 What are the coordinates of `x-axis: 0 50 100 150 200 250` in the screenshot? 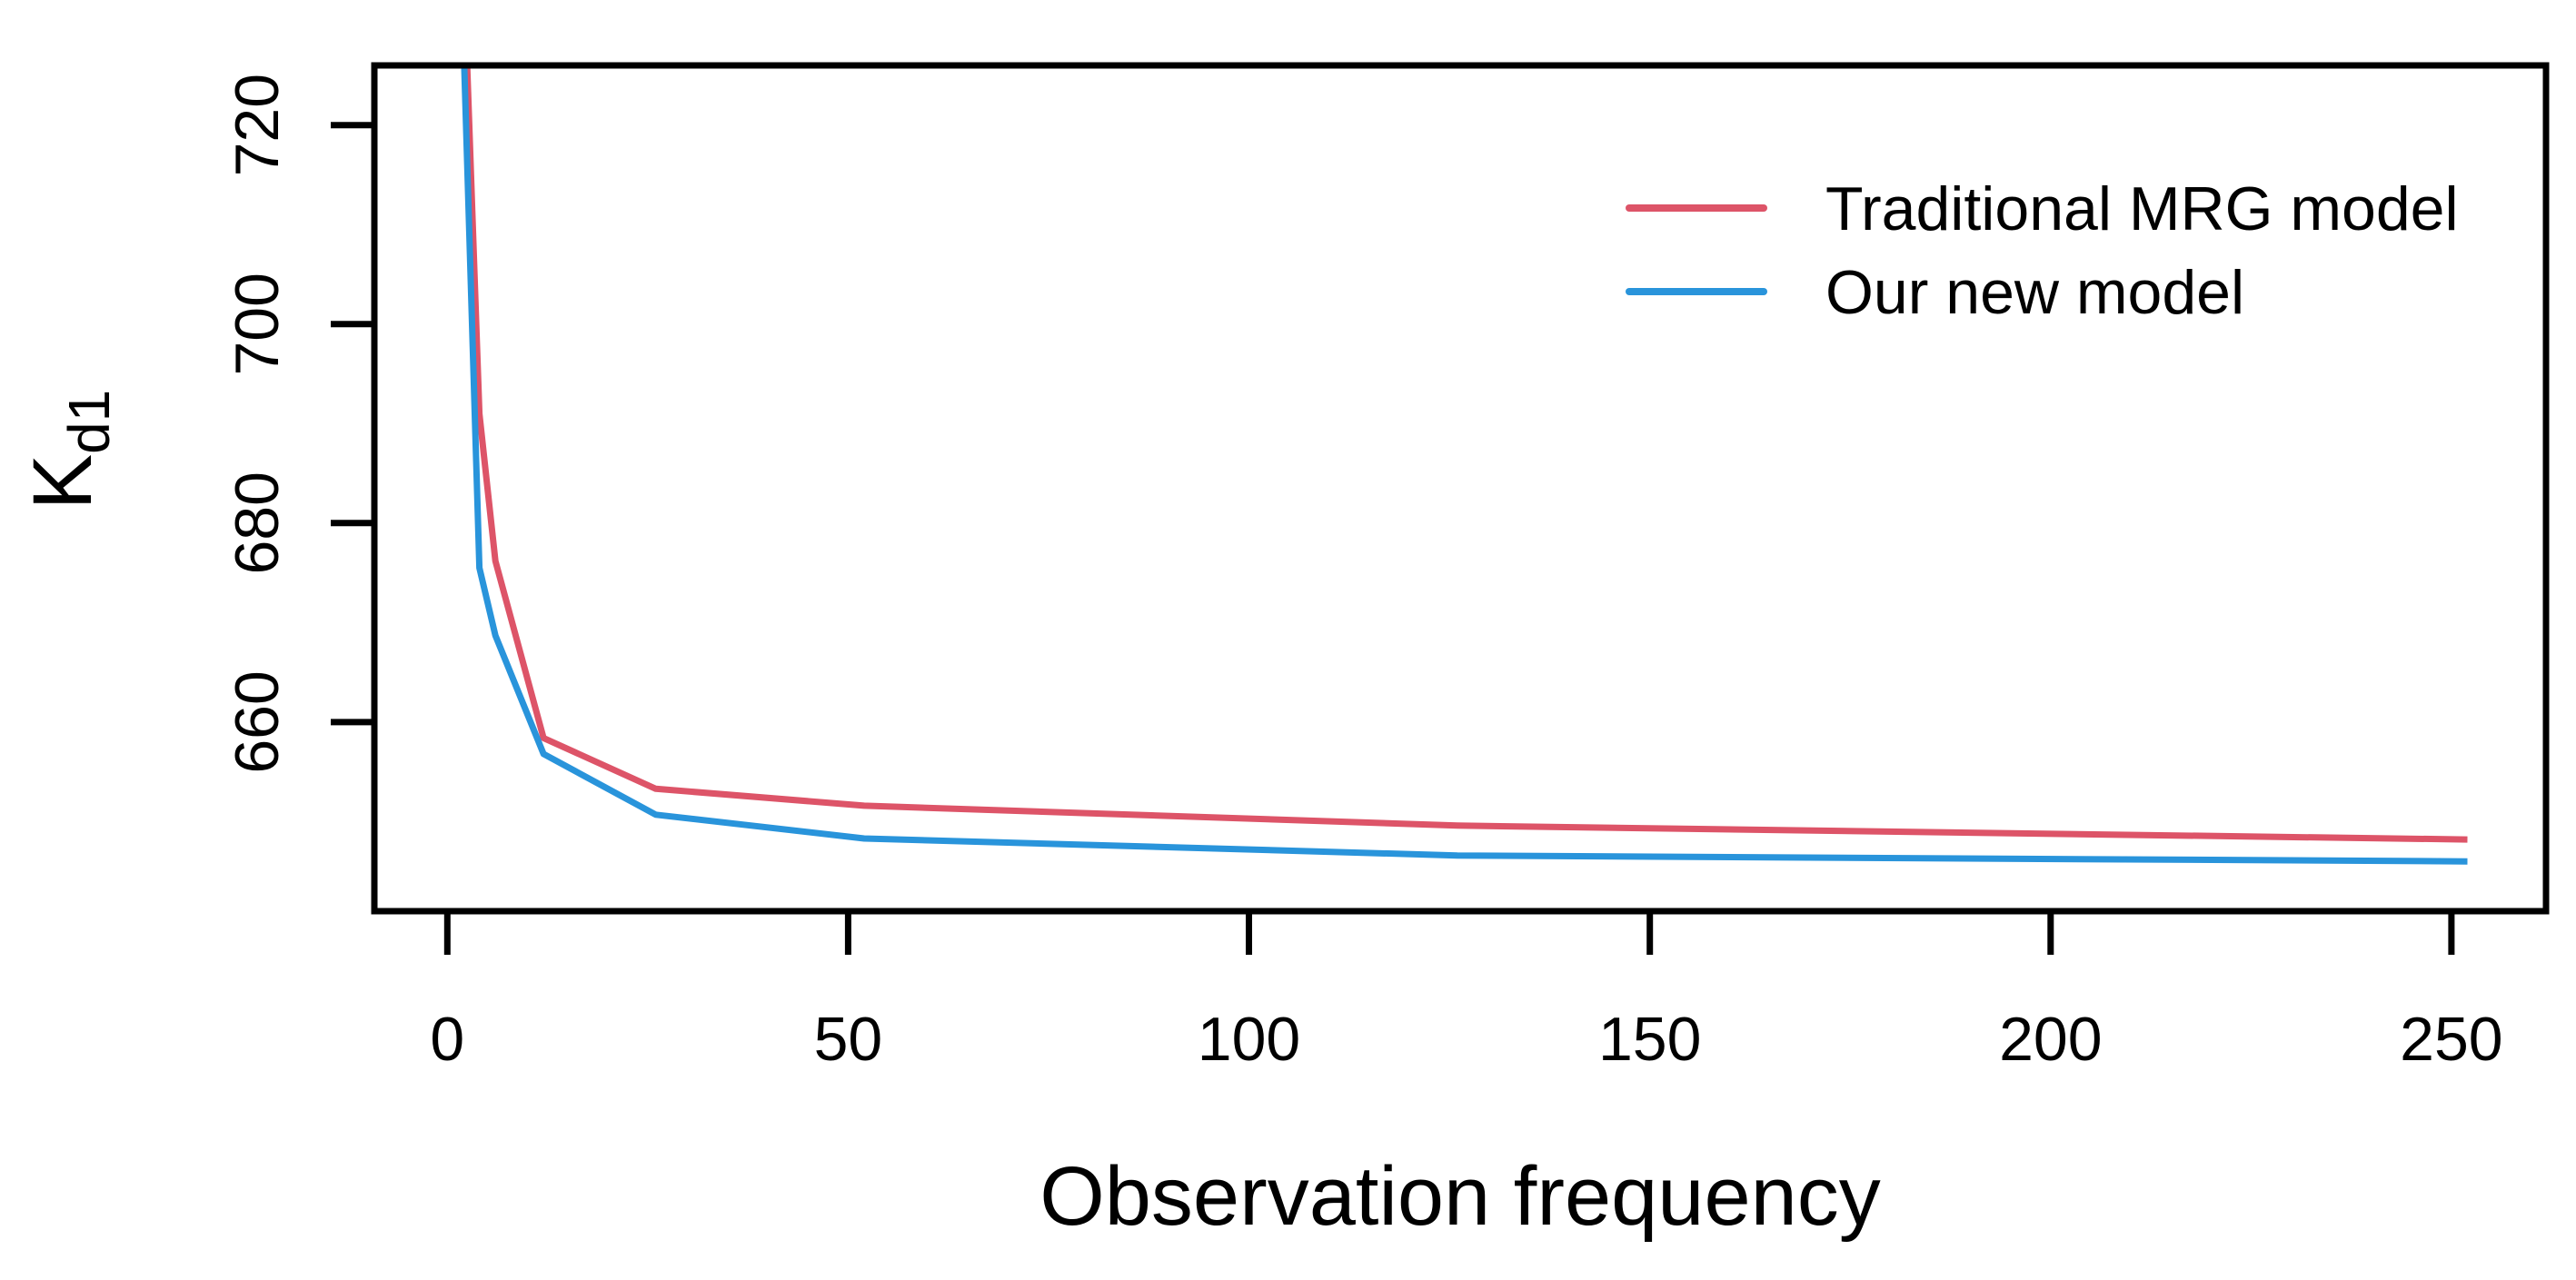 It's located at (1466, 992).